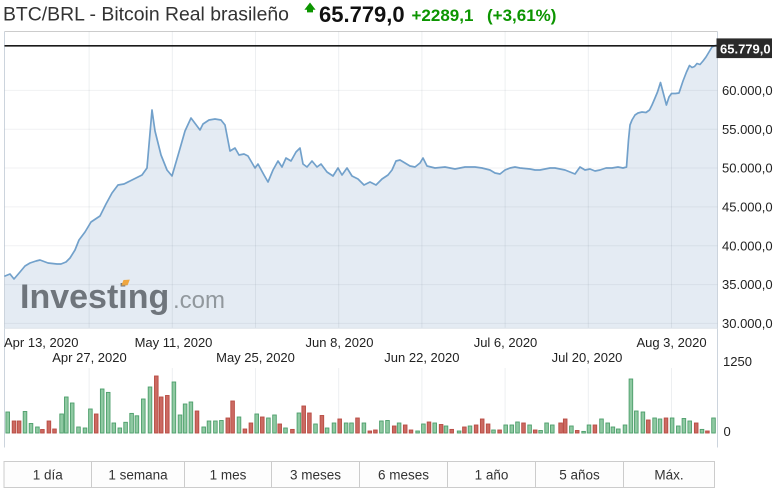 The height and width of the screenshot is (495, 782). I want to click on svg-text: 6 meses, so click(403, 475).